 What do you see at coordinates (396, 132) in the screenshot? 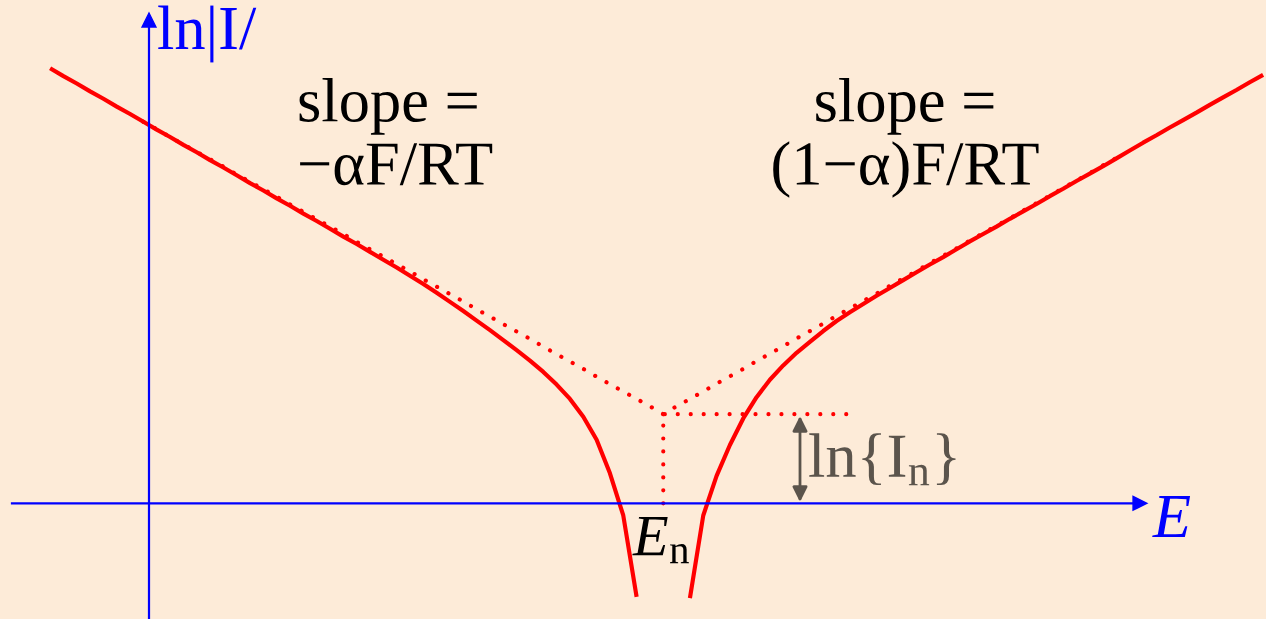
I see `annotation: slope = −αF/RT` at bounding box center [396, 132].